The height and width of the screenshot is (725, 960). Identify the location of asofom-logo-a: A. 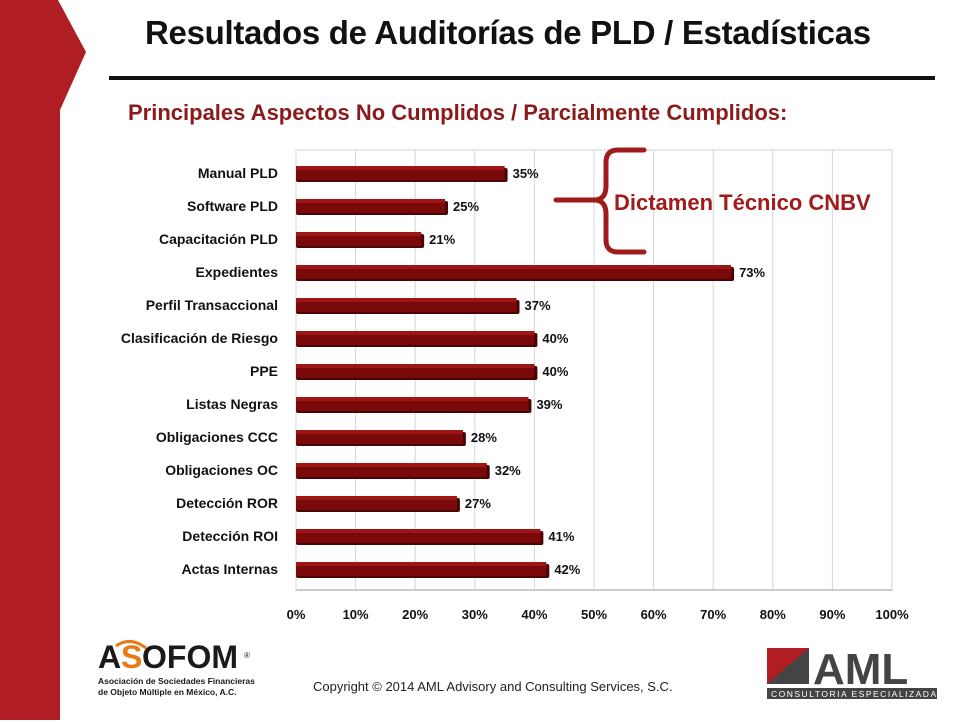
(109, 657).